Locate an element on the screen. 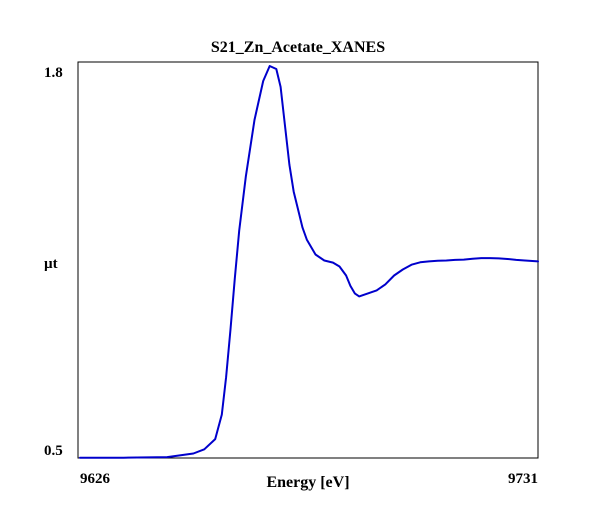 This screenshot has width=600, height=520. x-axis-label: Energy [eV] is located at coordinates (307, 482).